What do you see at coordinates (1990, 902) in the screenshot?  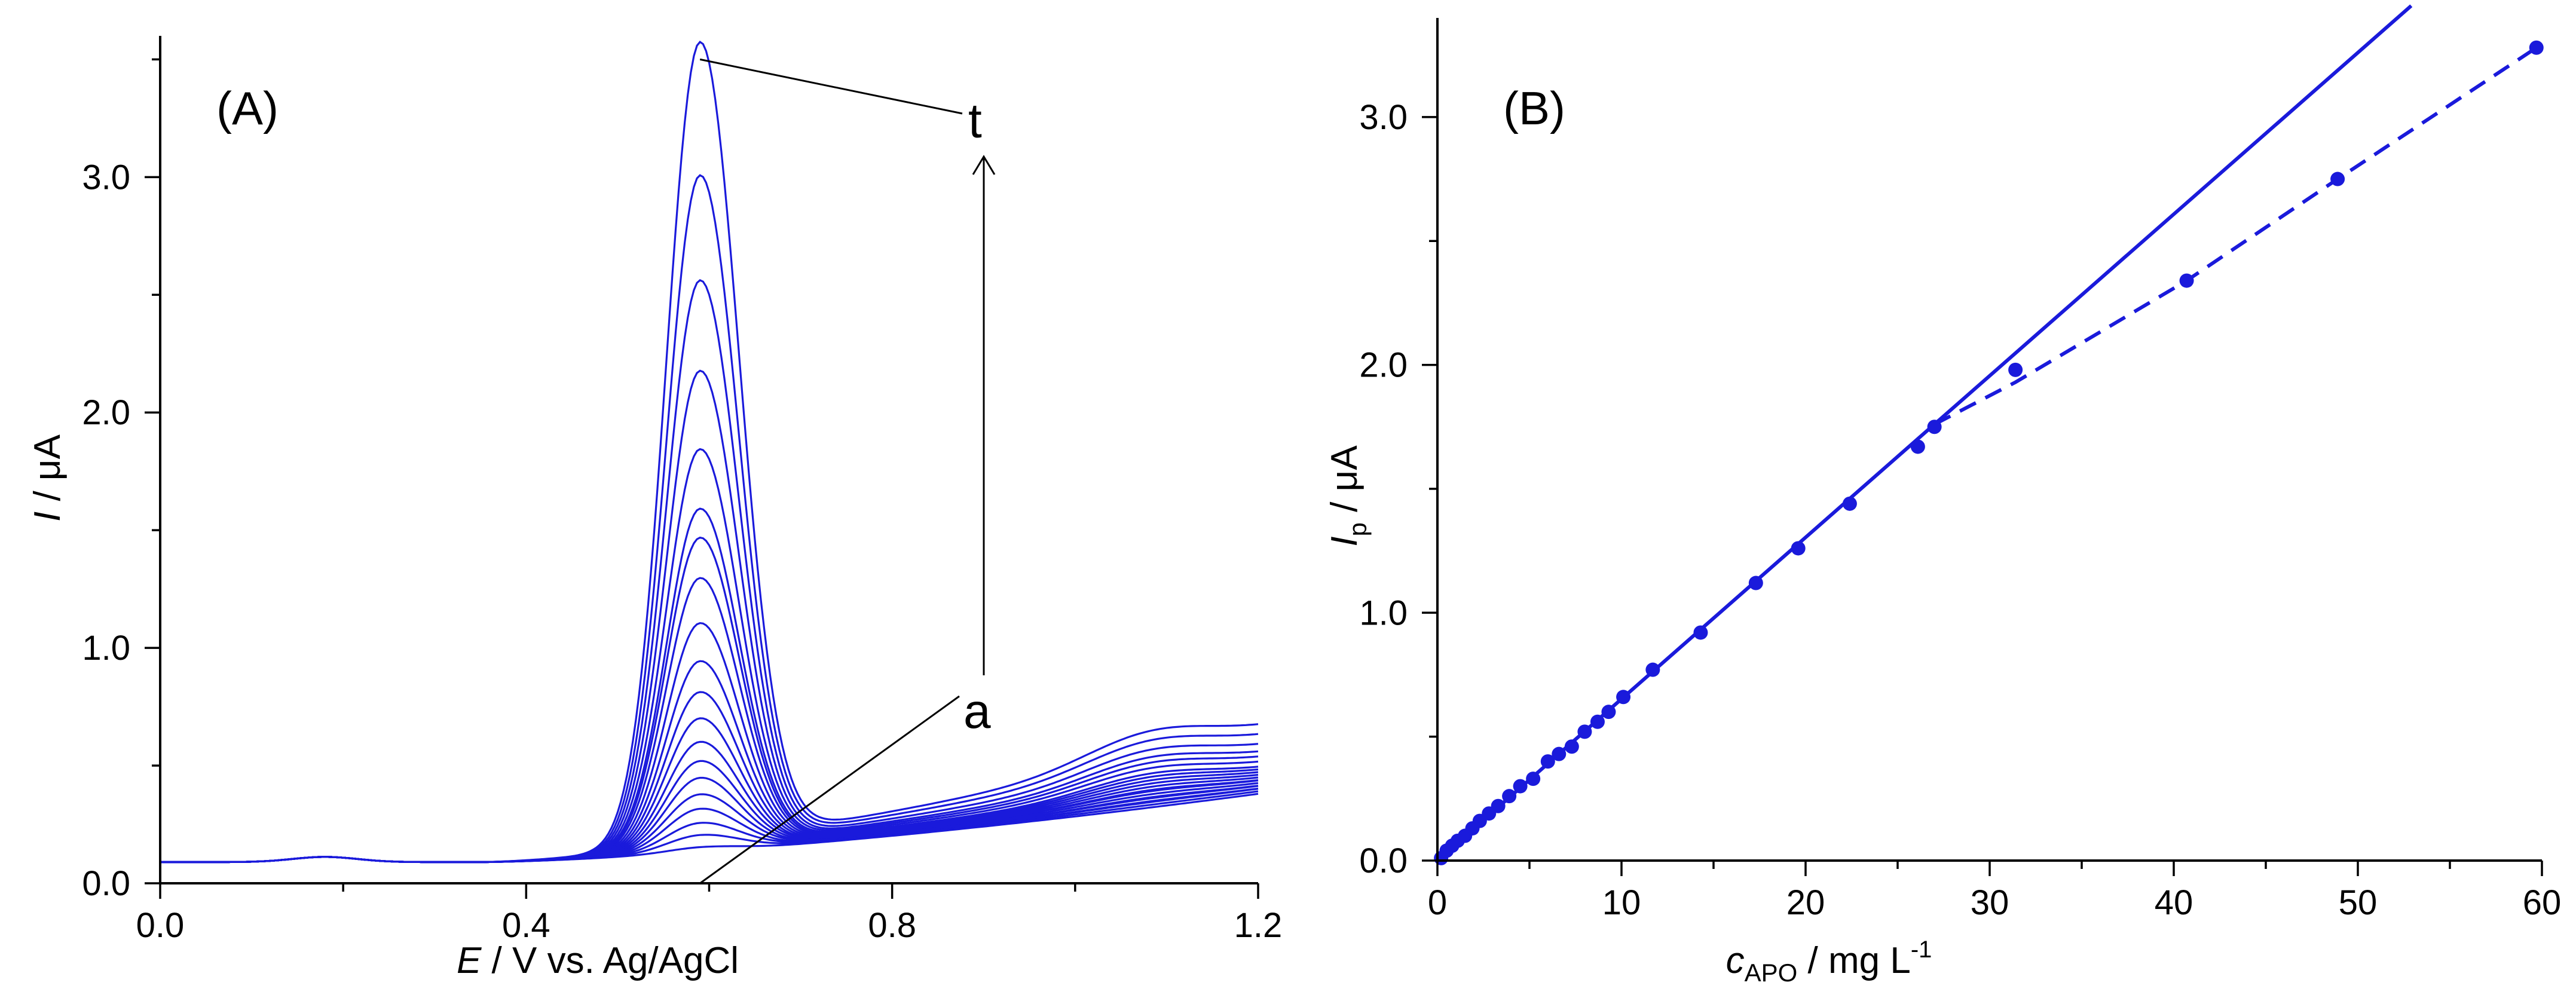 I see `panel-b-x-tick-label: 30` at bounding box center [1990, 902].